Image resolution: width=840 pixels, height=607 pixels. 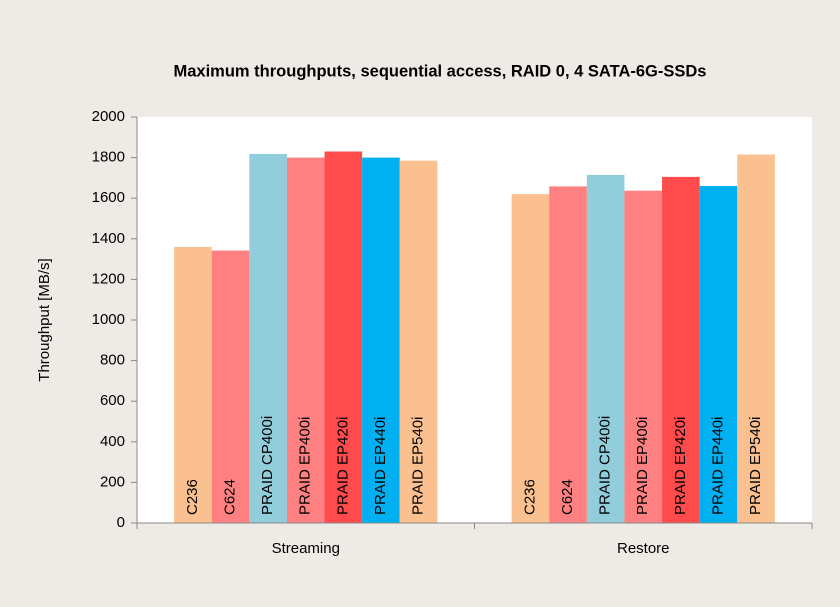 I want to click on y-tick-label: 200, so click(x=112, y=481).